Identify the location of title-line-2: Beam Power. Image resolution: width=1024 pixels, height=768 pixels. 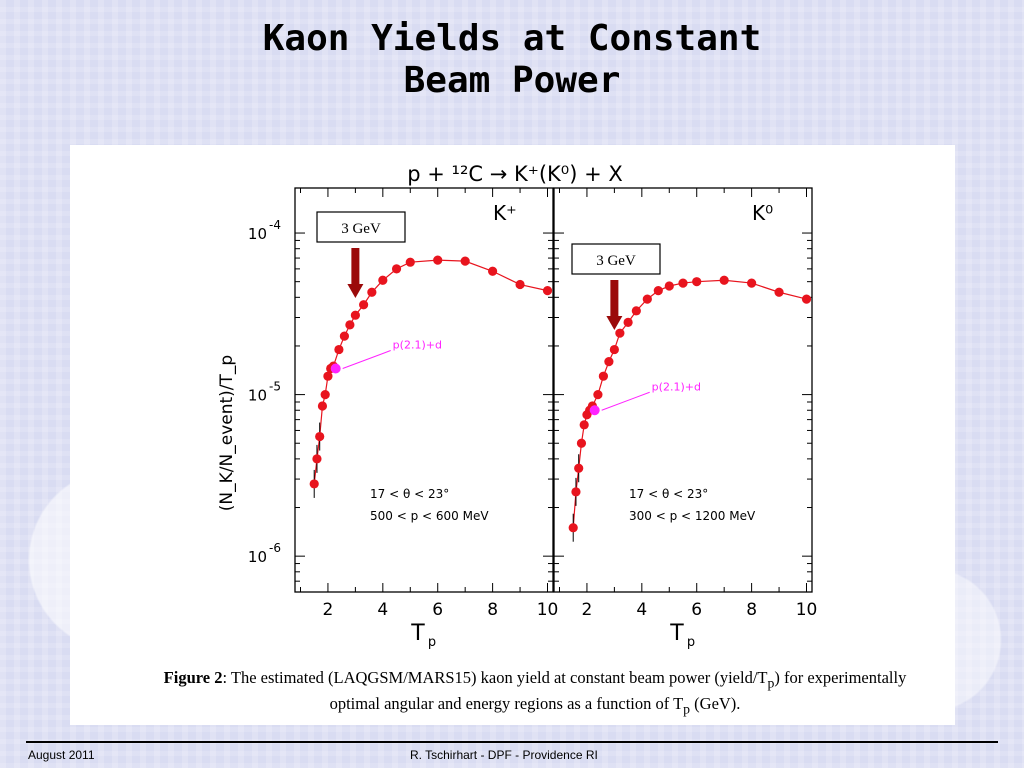
(512, 80).